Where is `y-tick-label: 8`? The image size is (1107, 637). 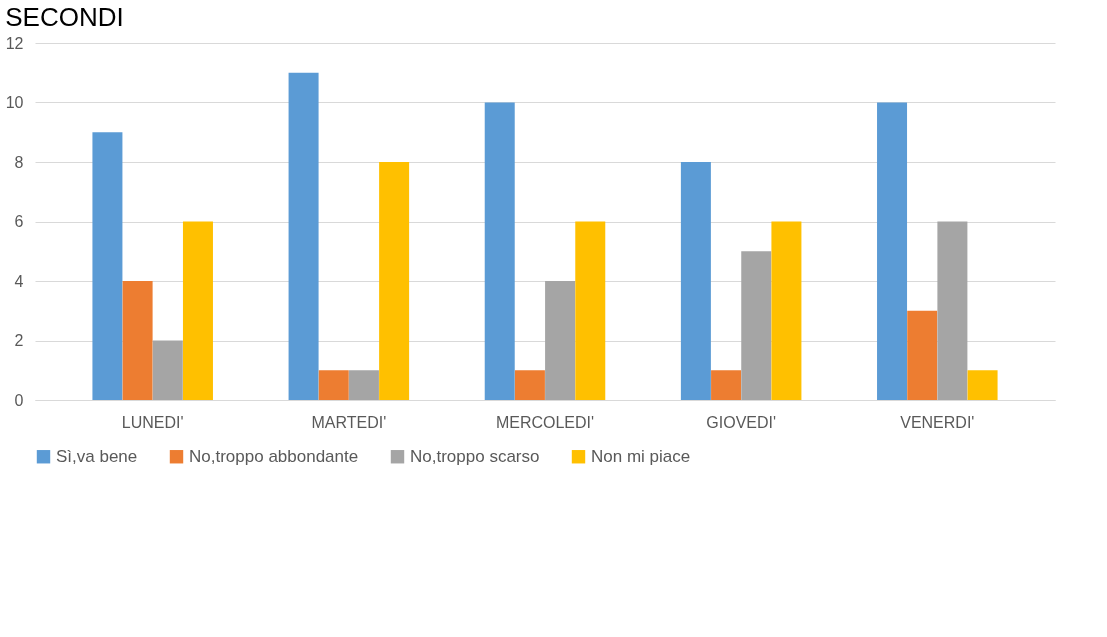 y-tick-label: 8 is located at coordinates (19, 162).